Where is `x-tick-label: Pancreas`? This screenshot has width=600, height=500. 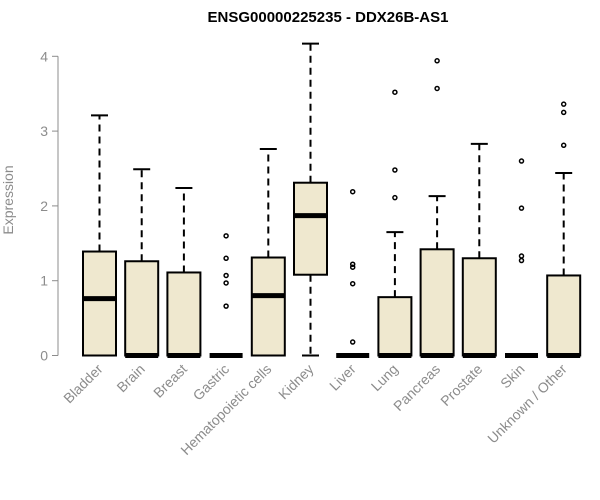
x-tick-label: Pancreas is located at coordinates (416, 387).